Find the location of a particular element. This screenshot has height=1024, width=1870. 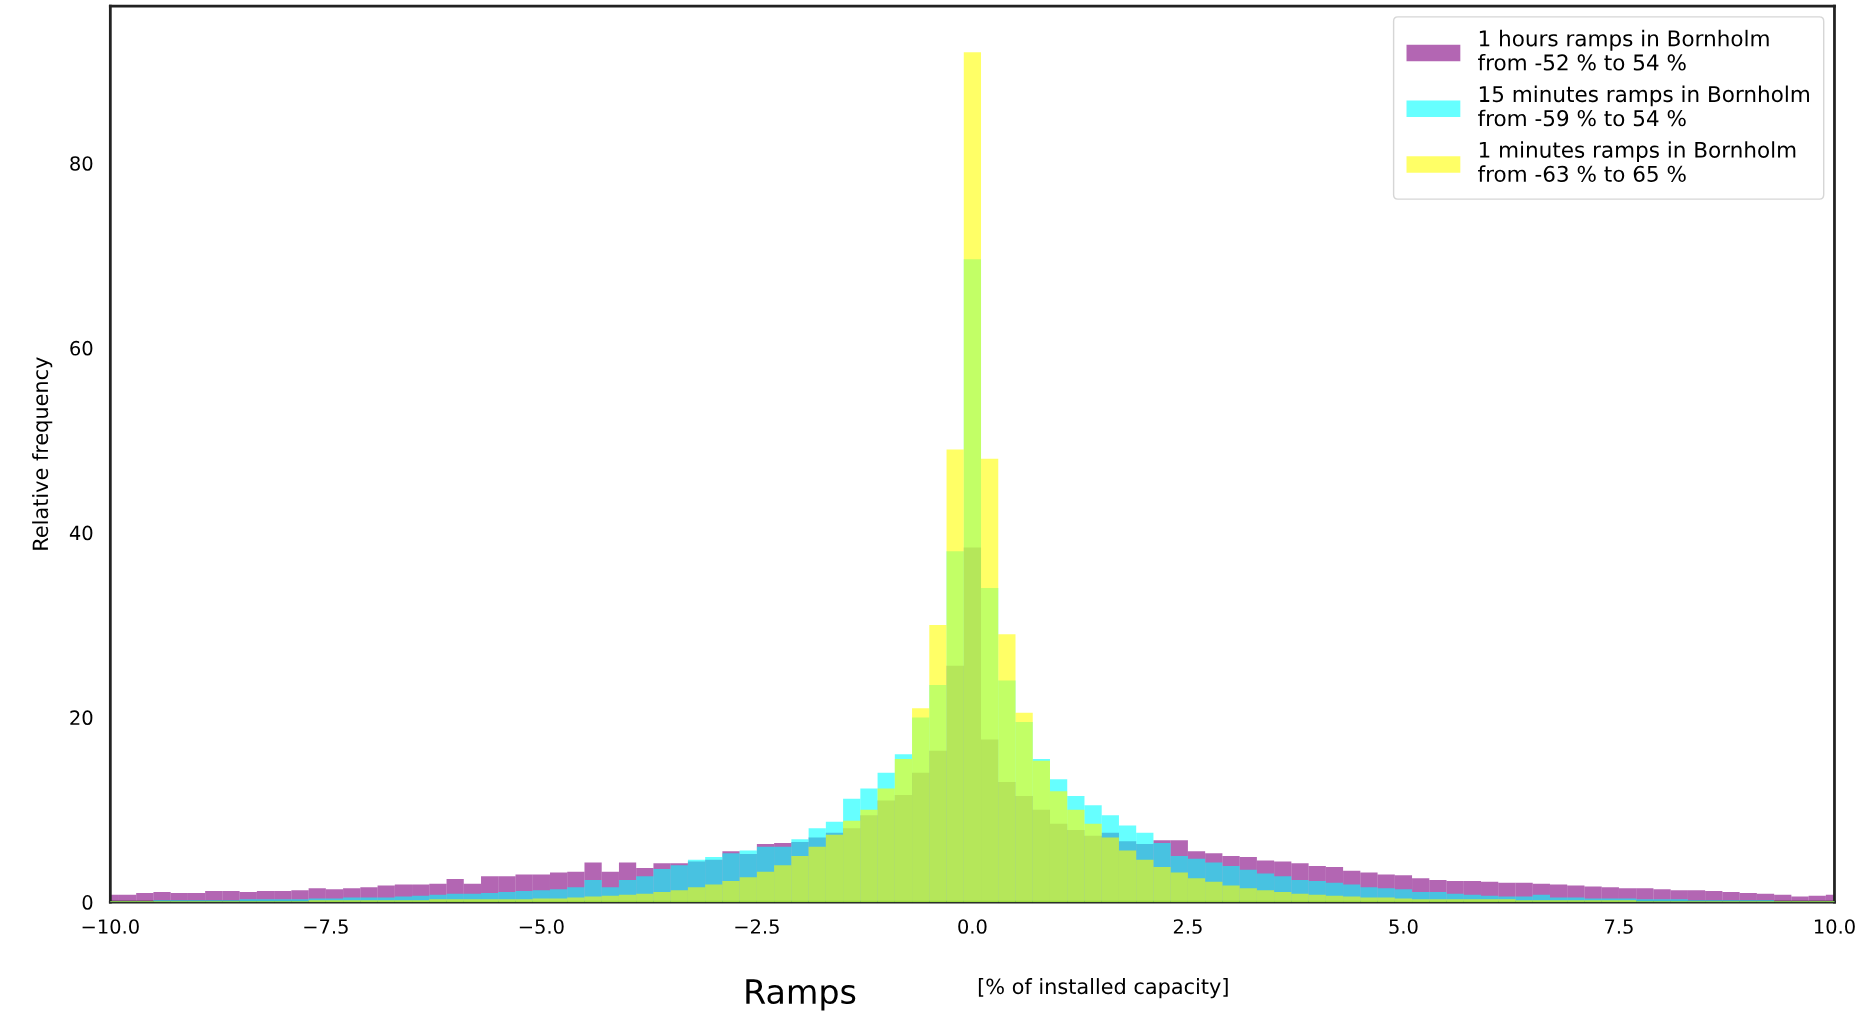

y-tick-label: 20 is located at coordinates (81, 718).